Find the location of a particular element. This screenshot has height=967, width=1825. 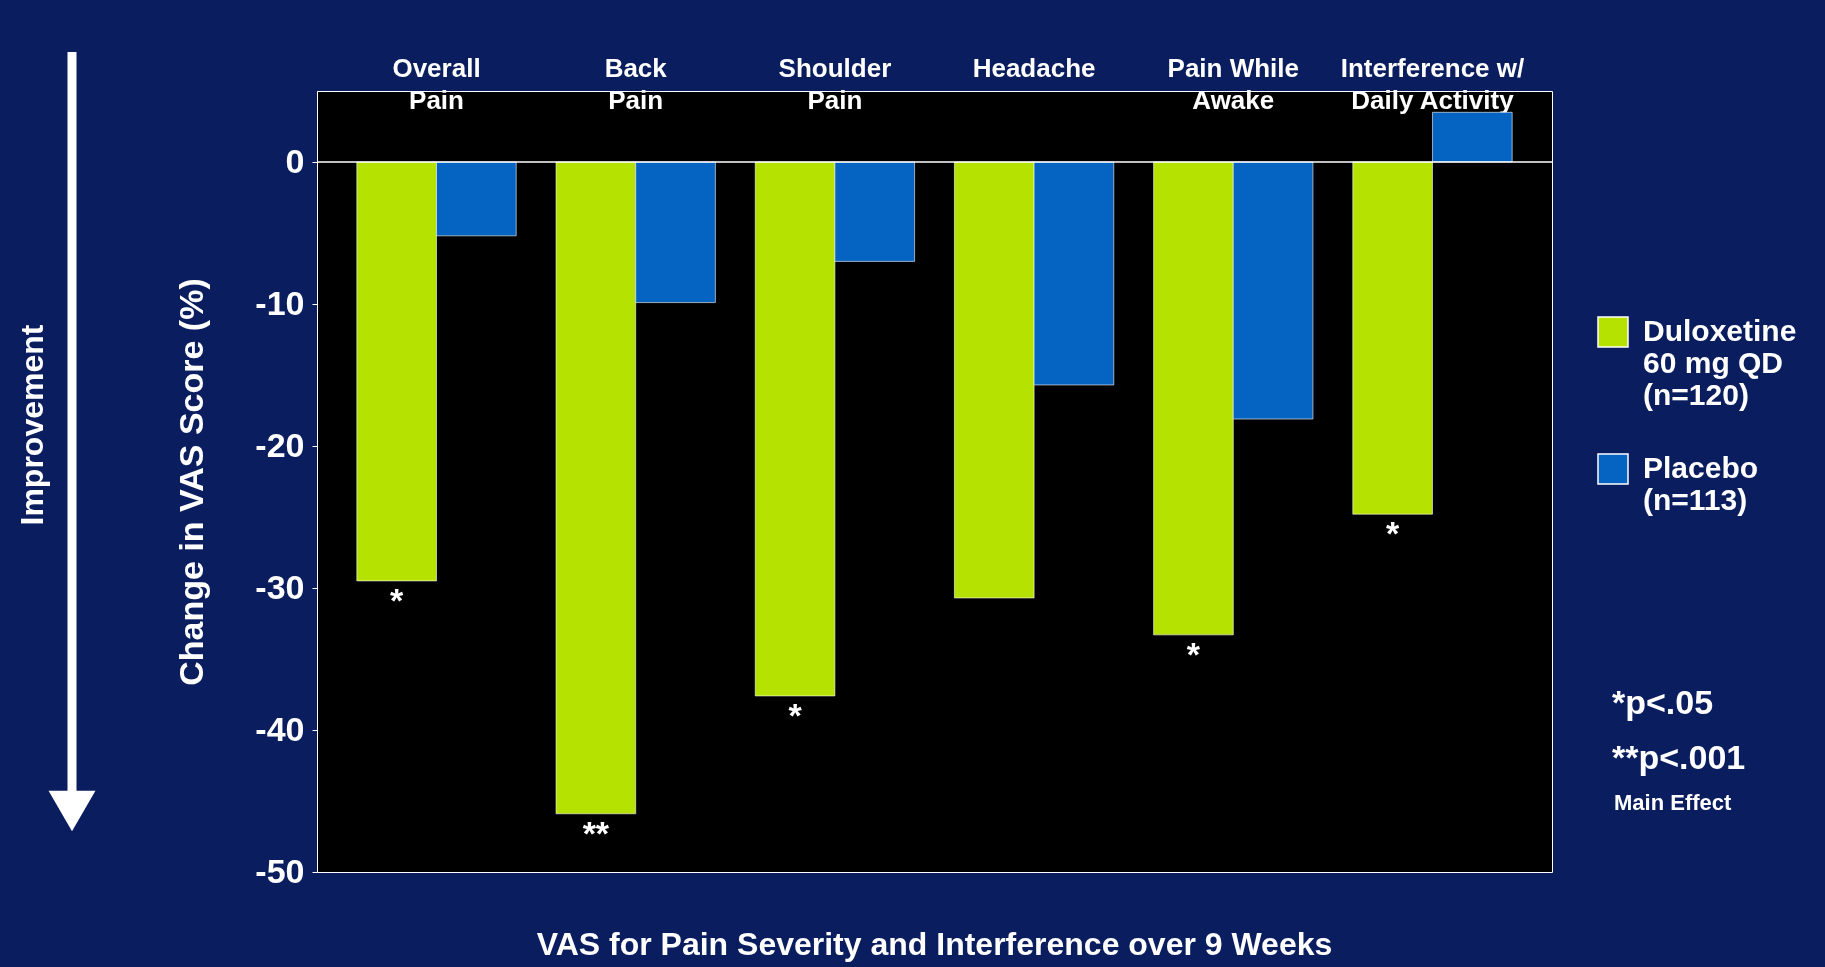

text: Main Effect is located at coordinates (1673, 802).